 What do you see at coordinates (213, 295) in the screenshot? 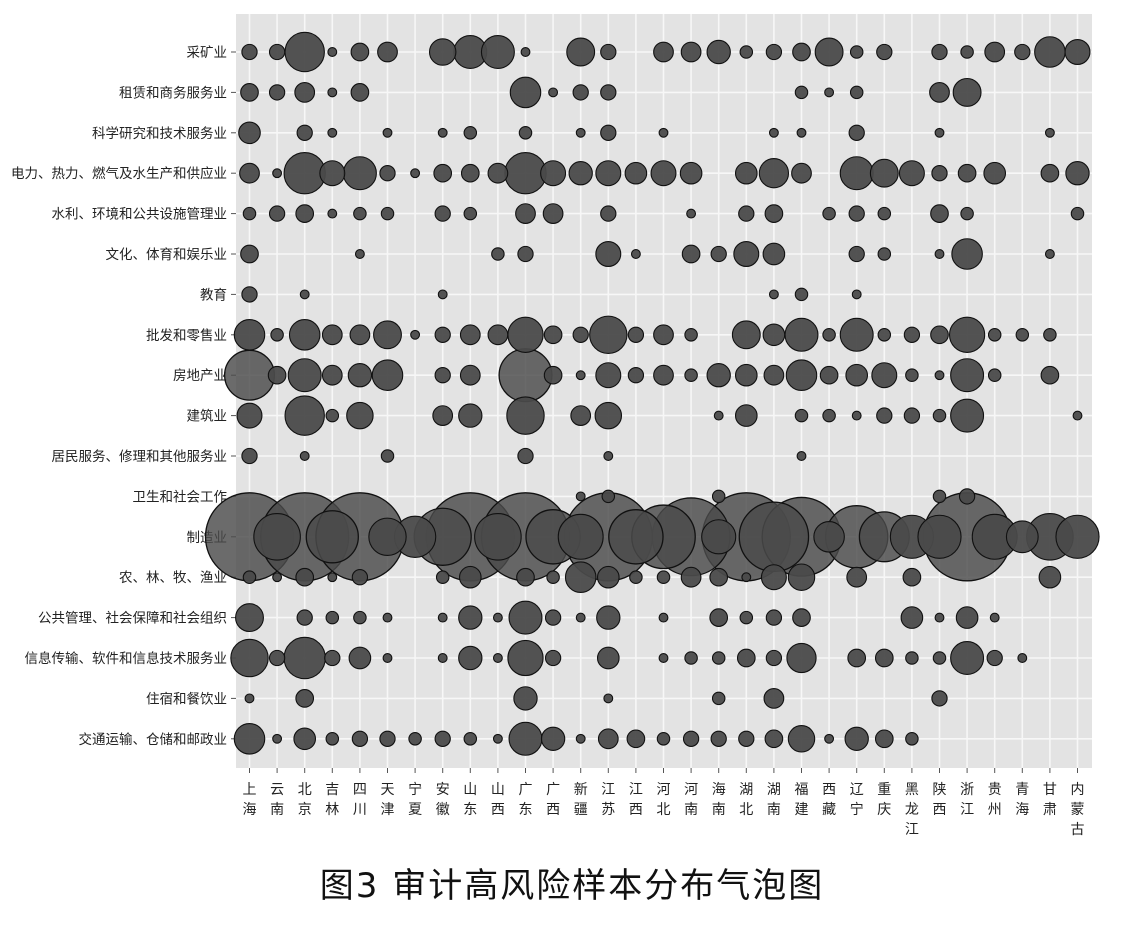
I see `y-tick-label: 教育` at bounding box center [213, 295].